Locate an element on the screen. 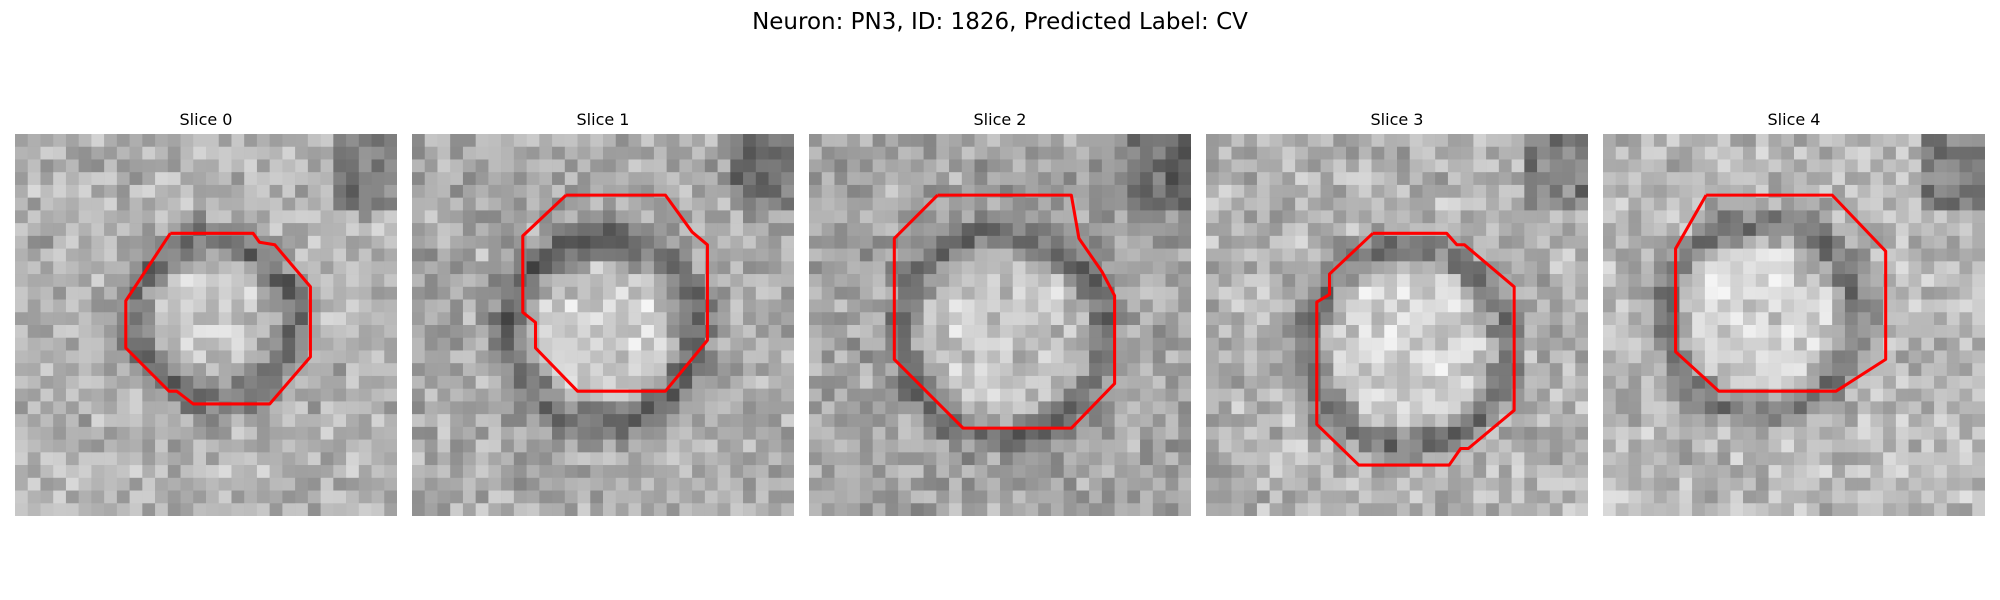 Image resolution: width=2000 pixels, height=600 pixels. slice-2-contour is located at coordinates (1004, 311).